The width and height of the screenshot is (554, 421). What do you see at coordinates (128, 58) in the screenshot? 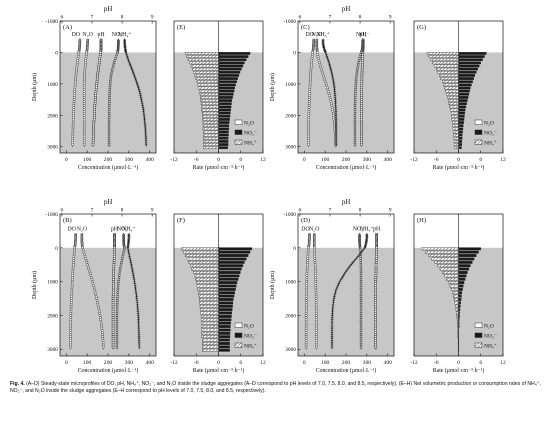
I see `panel-a-series-nh4-point` at bounding box center [128, 58].